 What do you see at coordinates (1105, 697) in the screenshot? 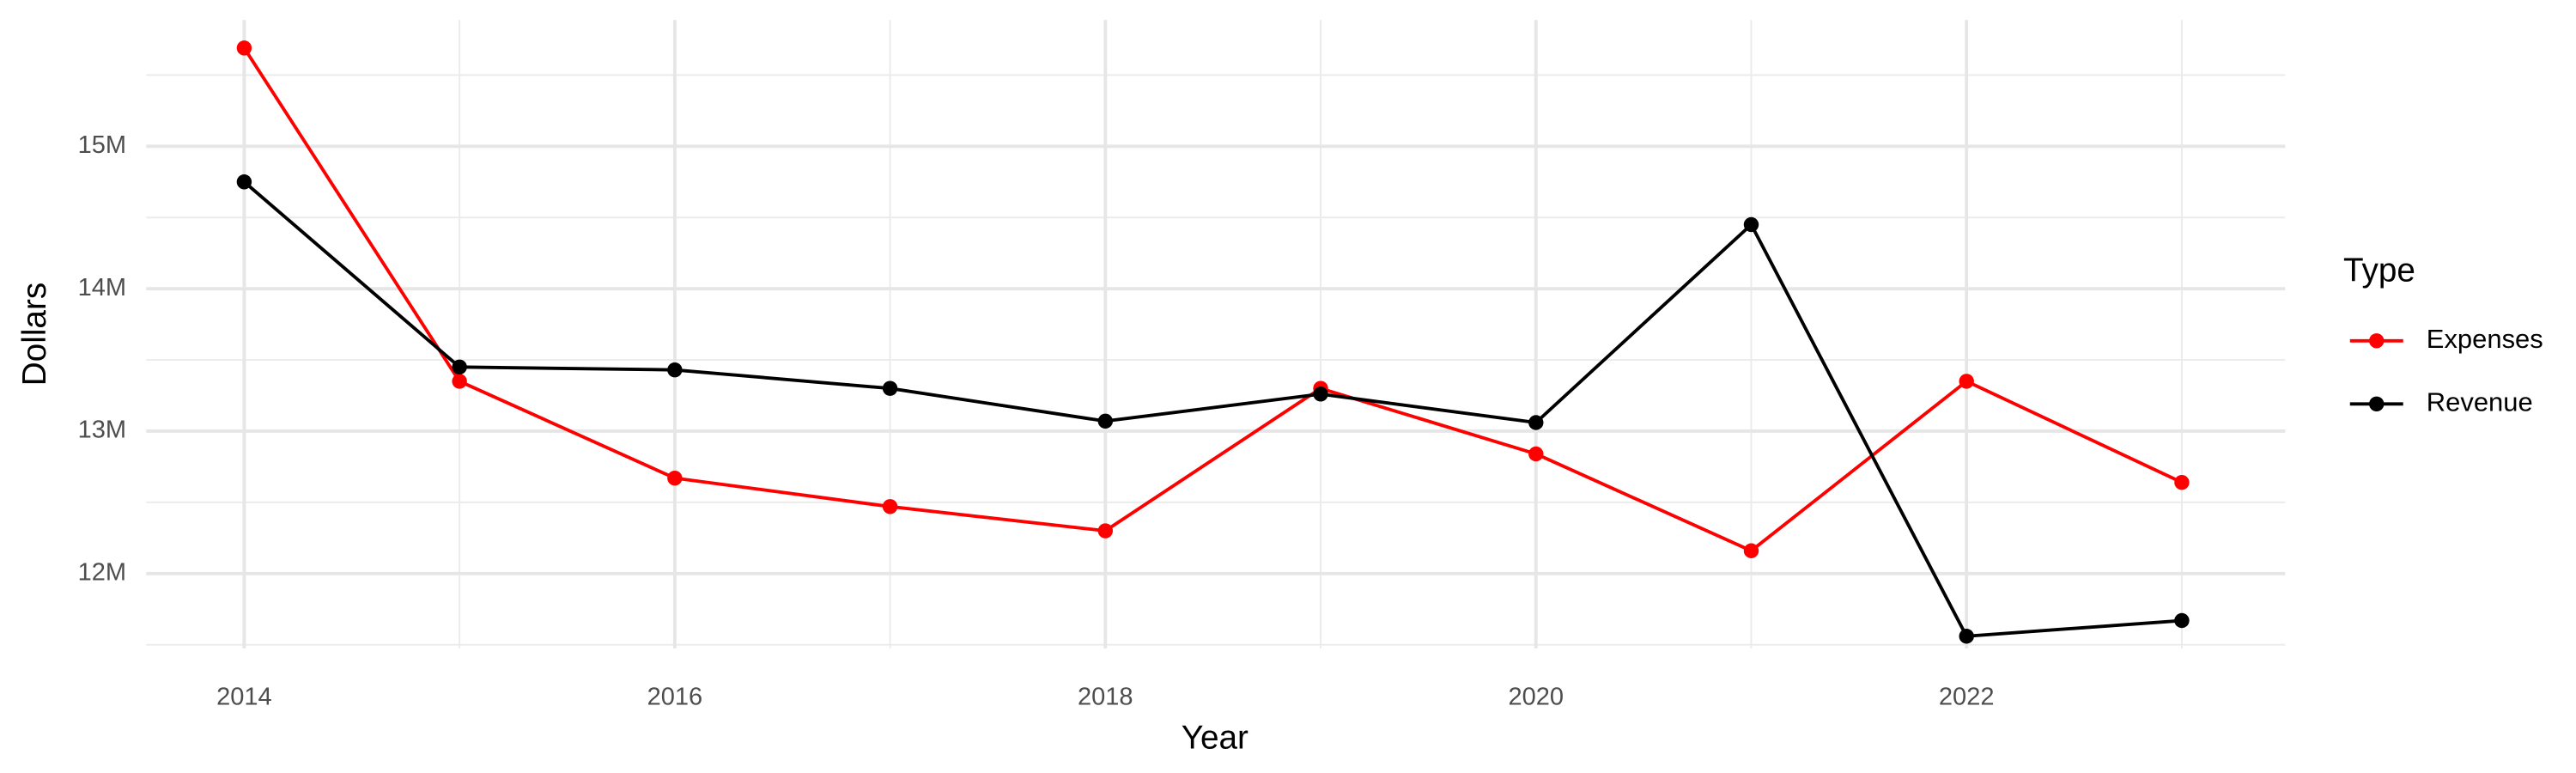
I see `x-tick-label: 2018` at bounding box center [1105, 697].